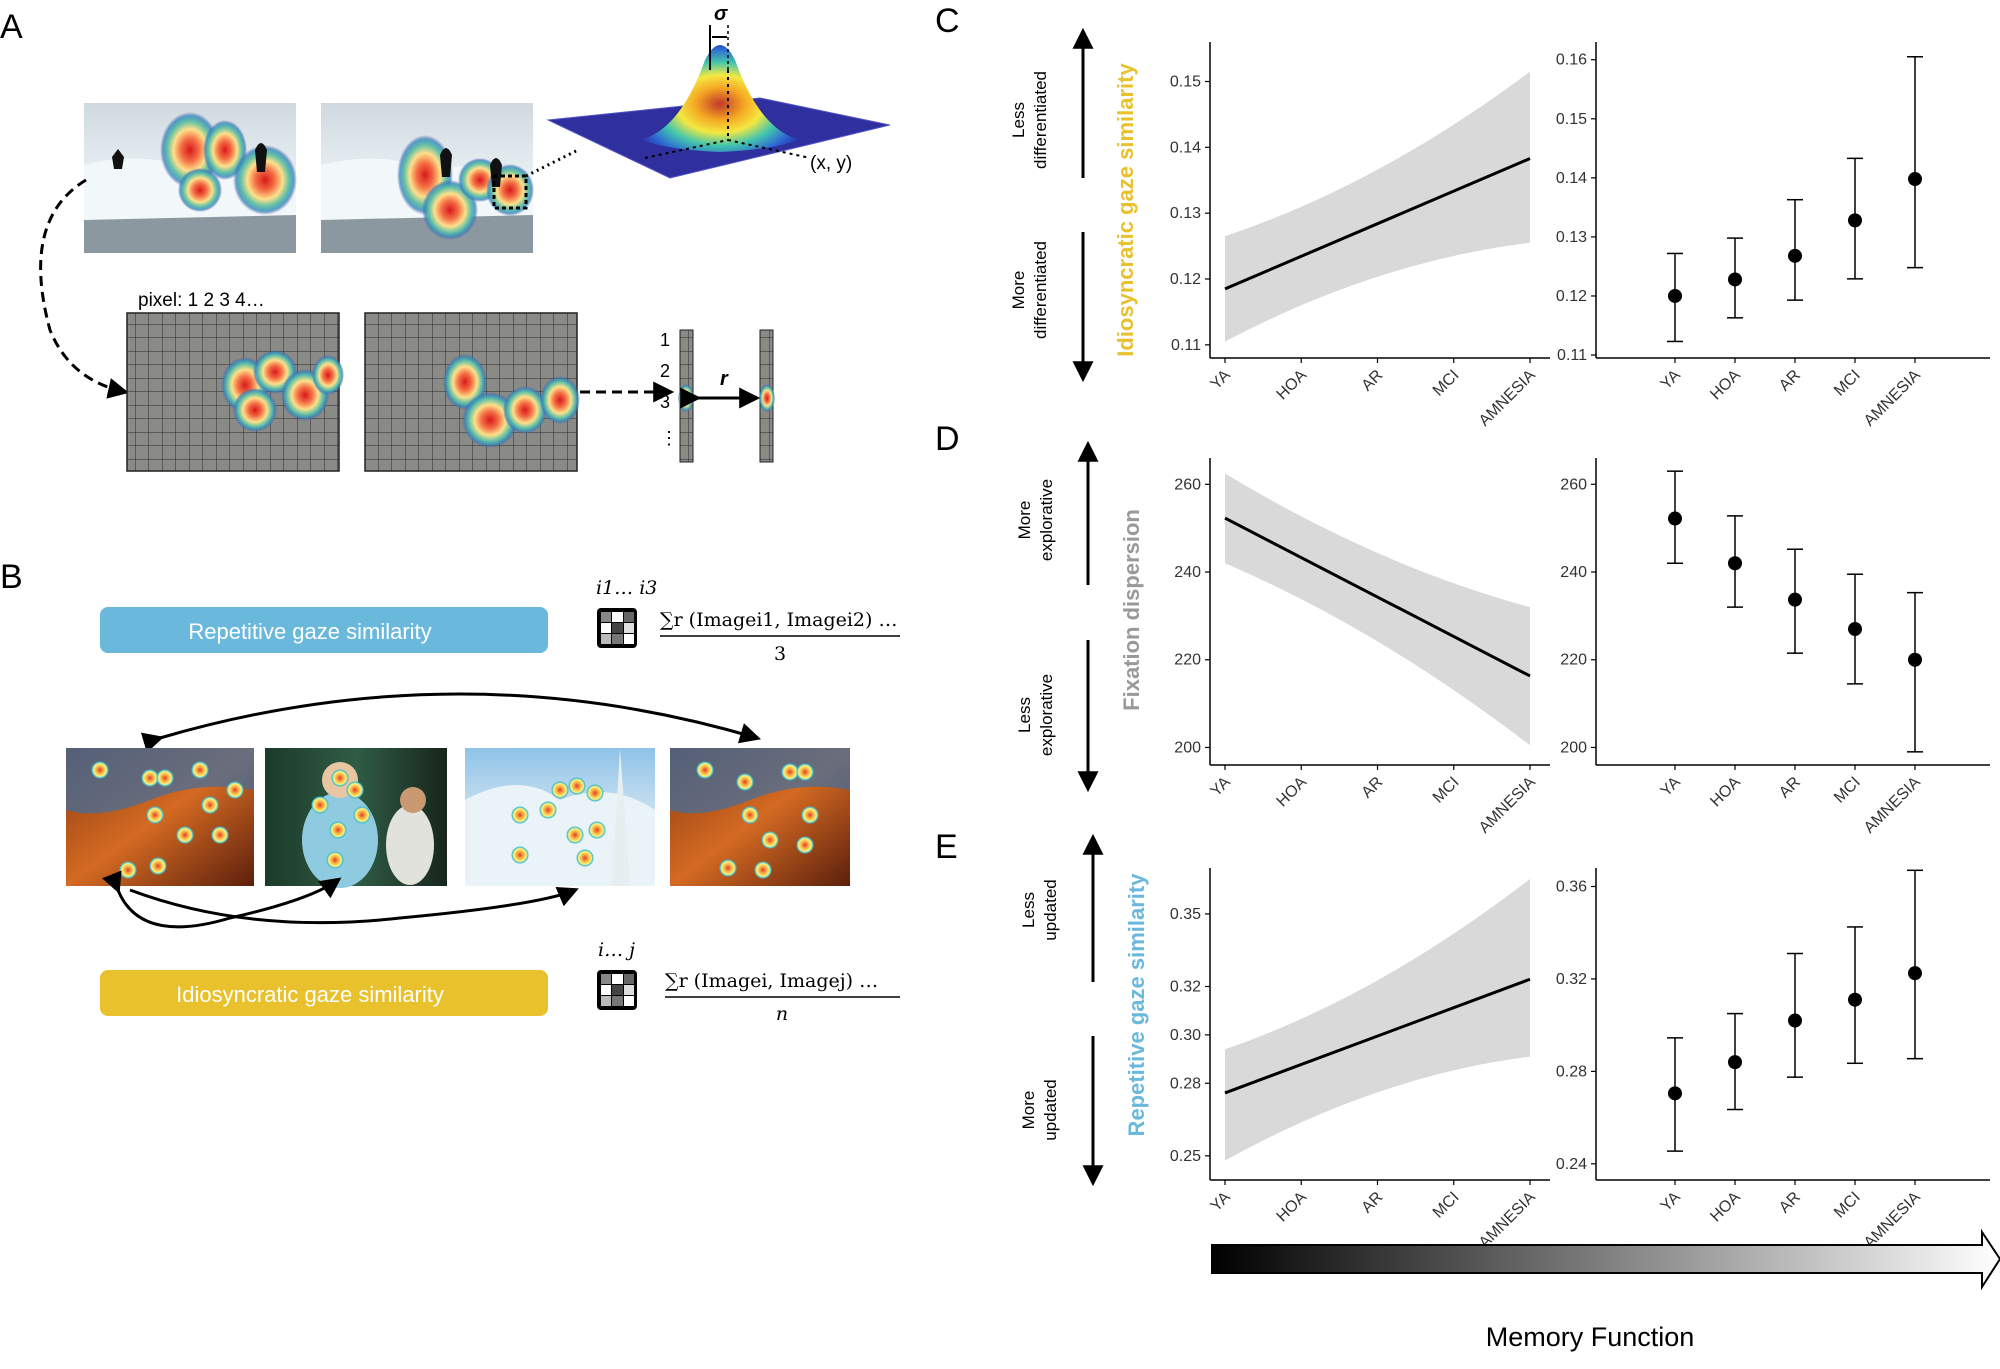 This screenshot has width=2000, height=1369. Describe the element at coordinates (1046, 715) in the screenshot. I see `d-bottom-line2: explorative` at that location.